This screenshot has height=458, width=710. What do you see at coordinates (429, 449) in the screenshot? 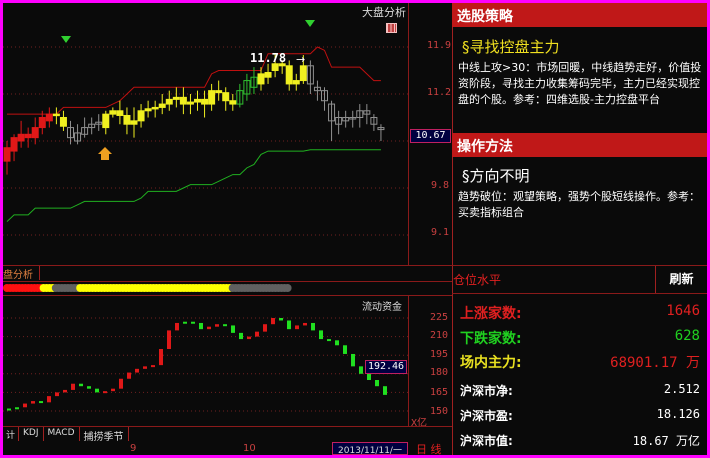
I see `period-selector: 日 线` at bounding box center [429, 449].